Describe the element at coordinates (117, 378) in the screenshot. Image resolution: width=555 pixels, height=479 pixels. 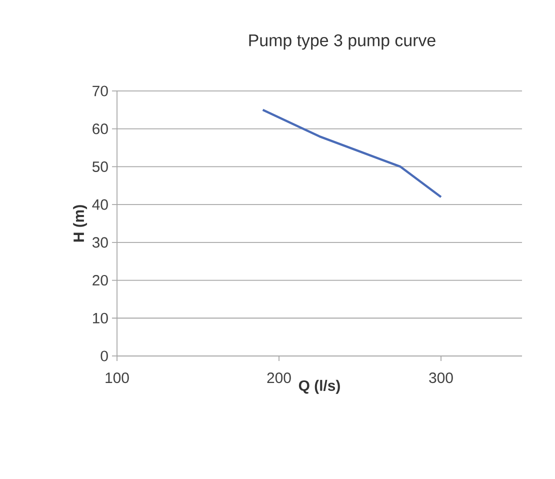
I see `x-tick-label: 100` at that location.